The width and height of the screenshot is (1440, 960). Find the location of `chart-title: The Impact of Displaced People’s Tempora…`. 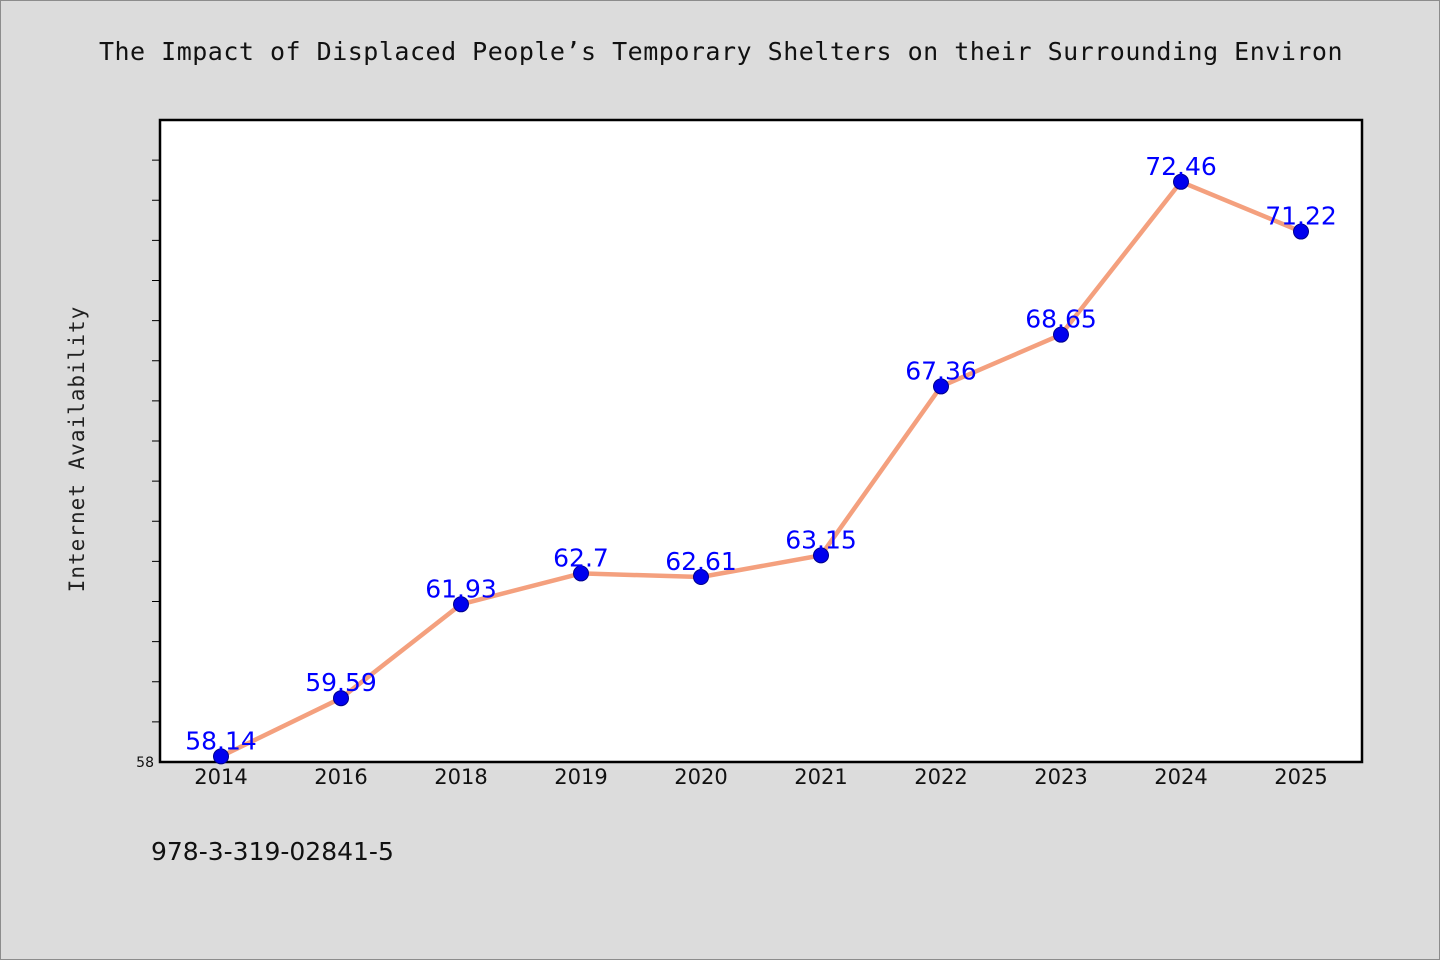

chart-title: The Impact of Displaced People’s Tempora… is located at coordinates (721, 51).